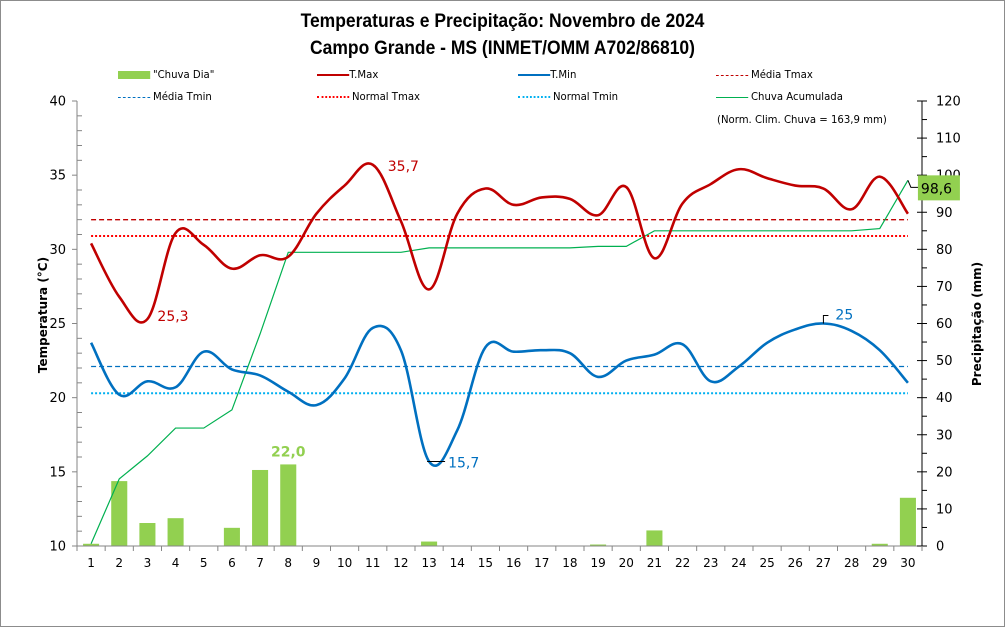 The height and width of the screenshot is (627, 1005). Describe the element at coordinates (57, 398) in the screenshot. I see `y-tick-label-left: 20` at that location.